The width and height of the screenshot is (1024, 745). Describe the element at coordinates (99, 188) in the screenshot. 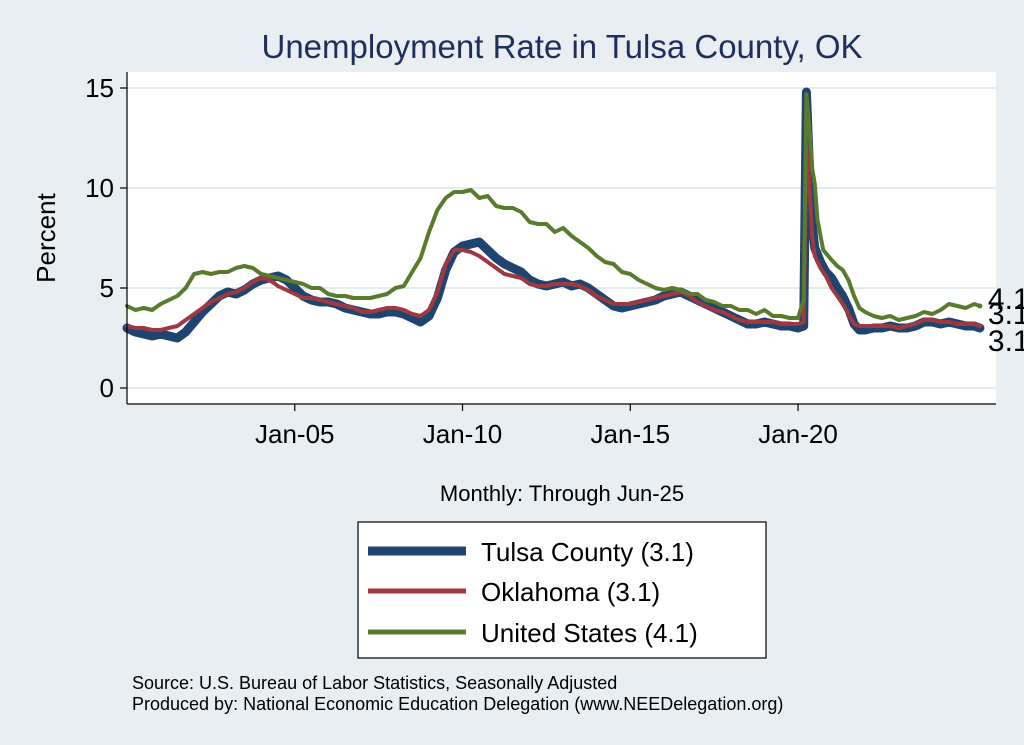

I see `y-tick-label-10: 10` at that location.